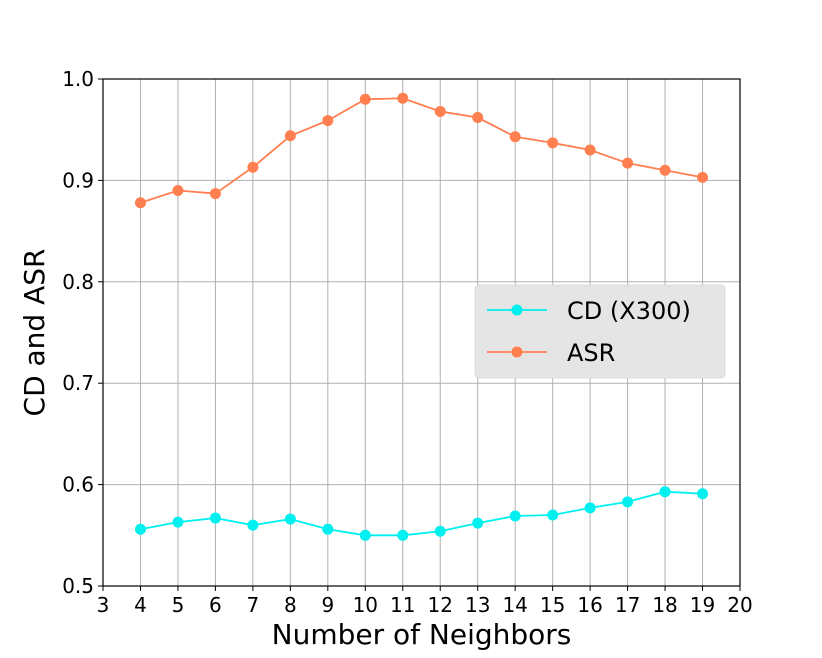  I want to click on legend-box, so click(600, 331).